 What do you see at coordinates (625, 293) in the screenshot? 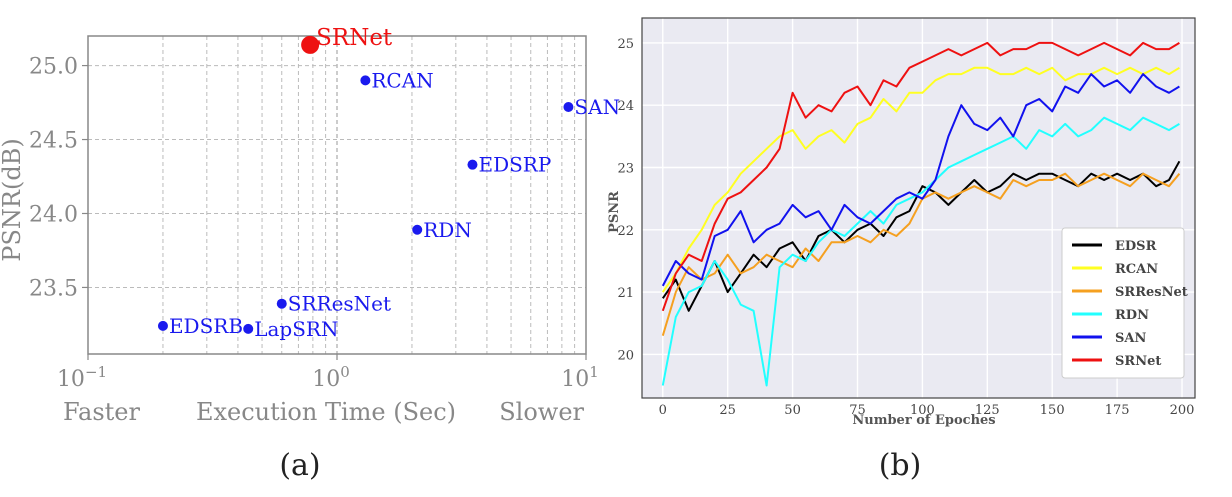
I see `b-ytick-label: 21` at bounding box center [625, 293].